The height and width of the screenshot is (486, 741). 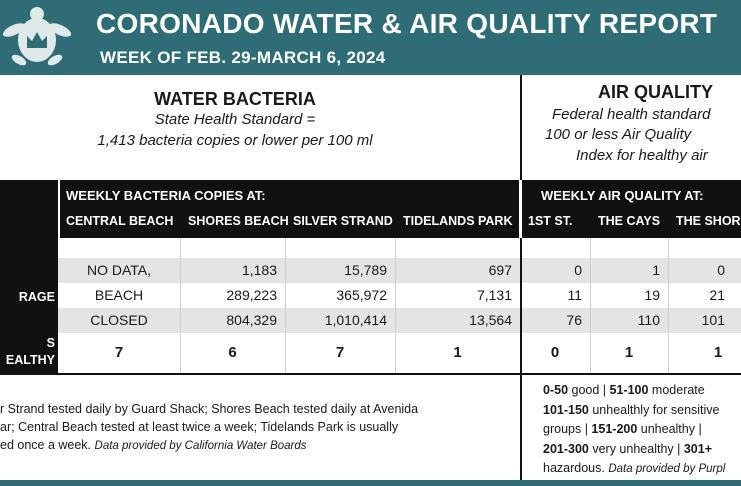 I want to click on footnote-text: ed once a week., so click(x=47, y=445).